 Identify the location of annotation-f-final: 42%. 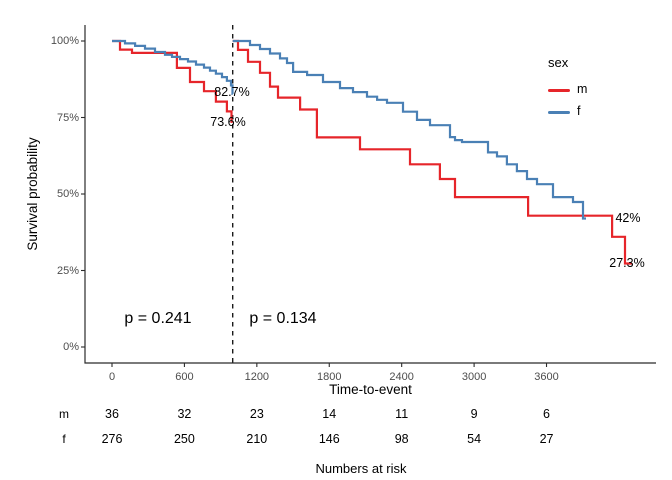
(628, 218).